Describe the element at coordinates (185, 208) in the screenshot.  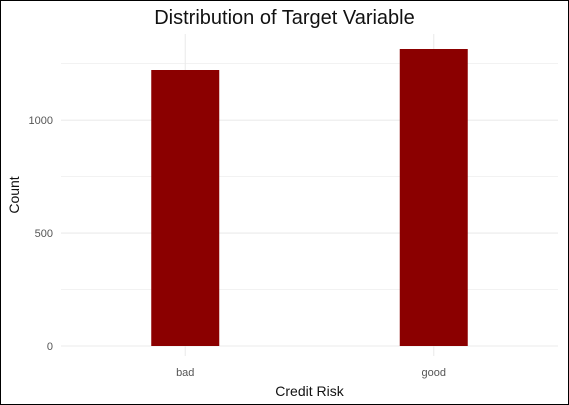
I see `bar-bad` at that location.